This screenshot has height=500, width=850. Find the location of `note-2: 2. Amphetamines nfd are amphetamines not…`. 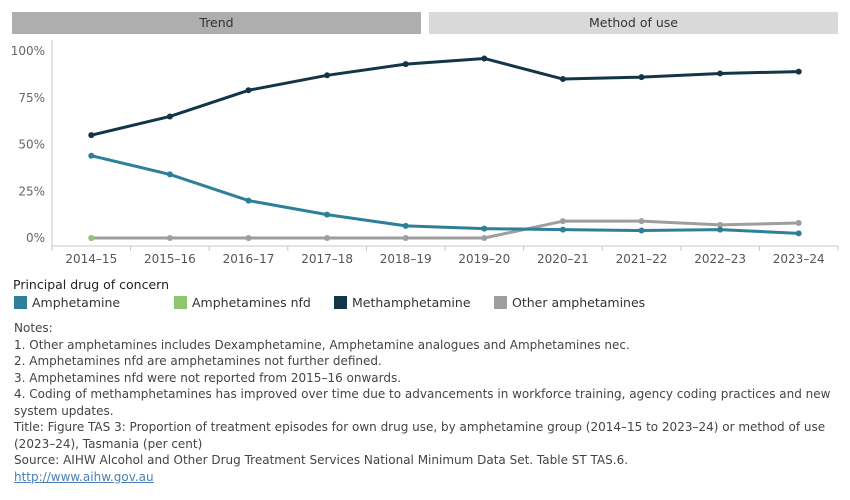

note-2: 2. Amphetamines nfd are amphetamines not… is located at coordinates (198, 361).